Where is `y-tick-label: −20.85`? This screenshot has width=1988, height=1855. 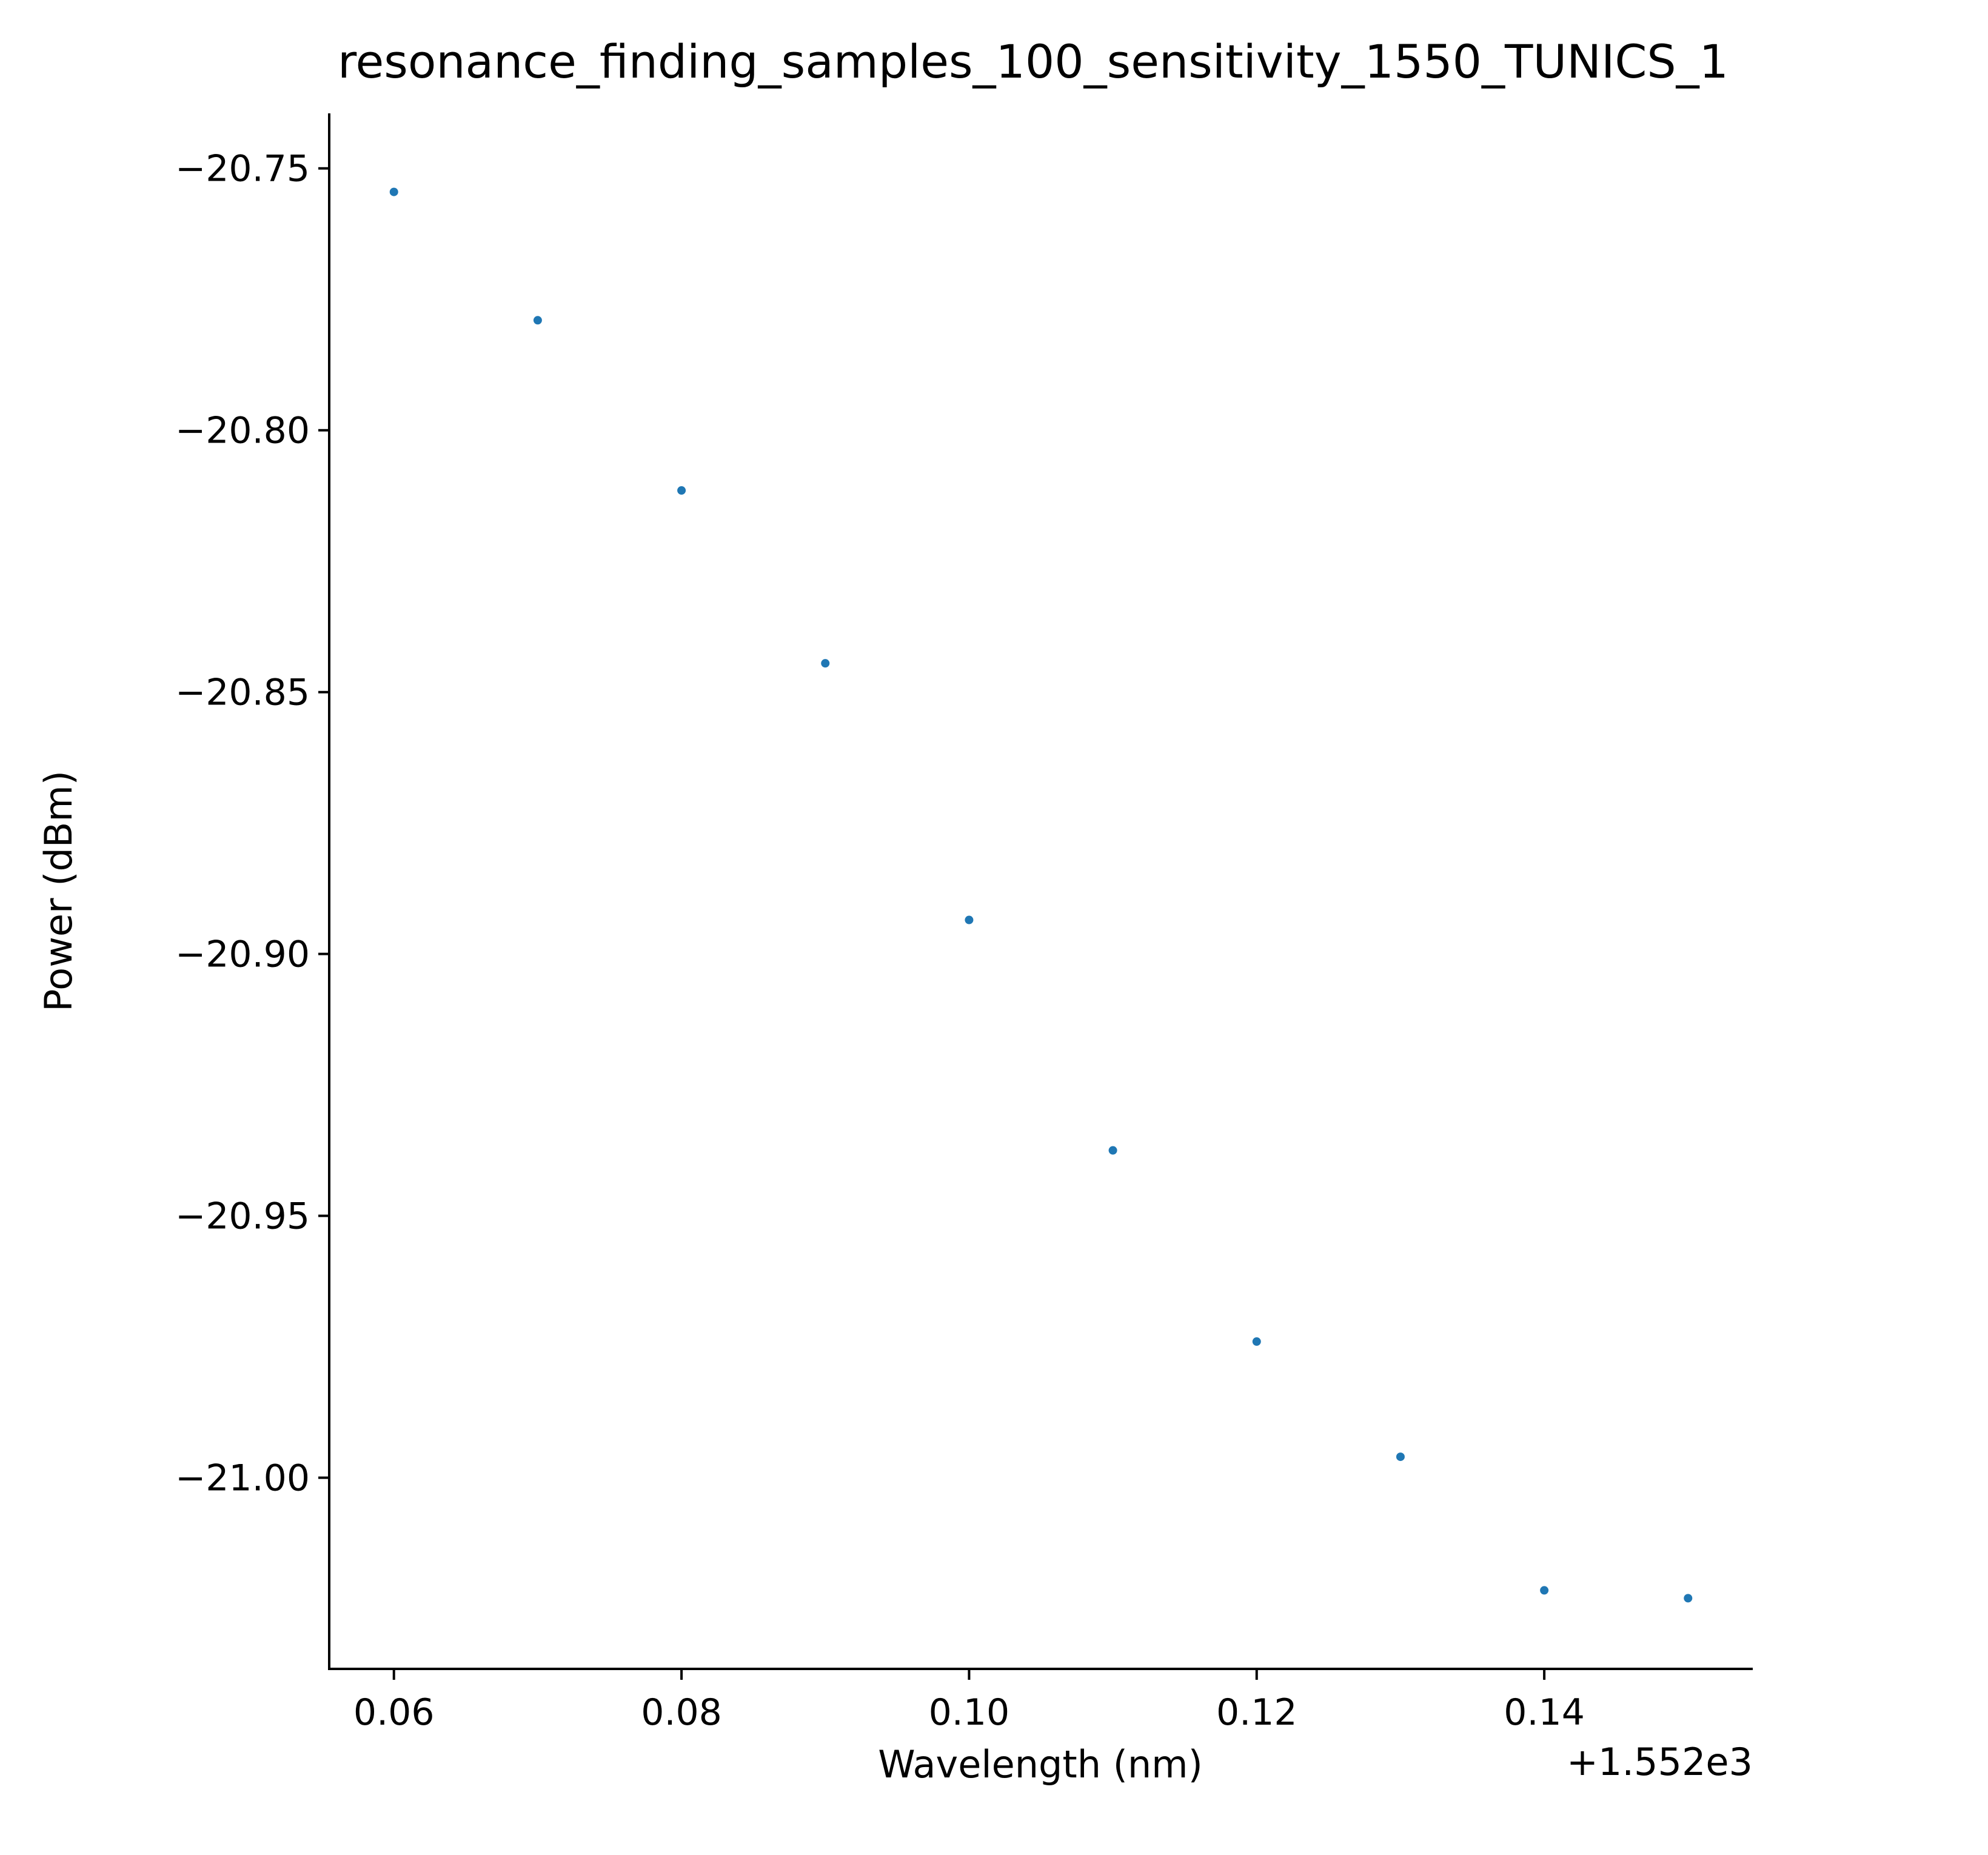 y-tick-label: −20.85 is located at coordinates (242, 693).